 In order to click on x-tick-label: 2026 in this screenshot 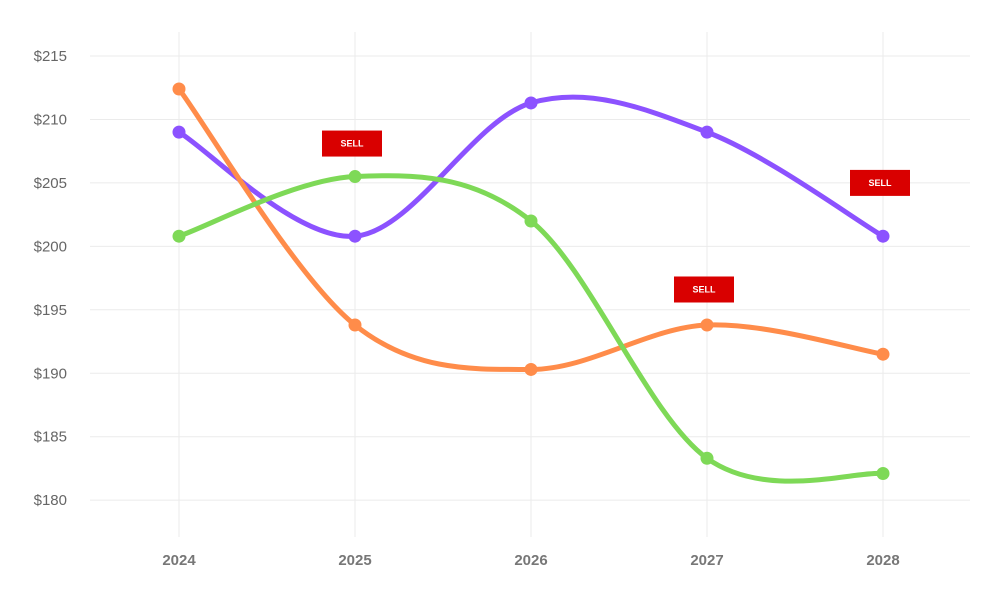, I will do `click(530, 560)`.